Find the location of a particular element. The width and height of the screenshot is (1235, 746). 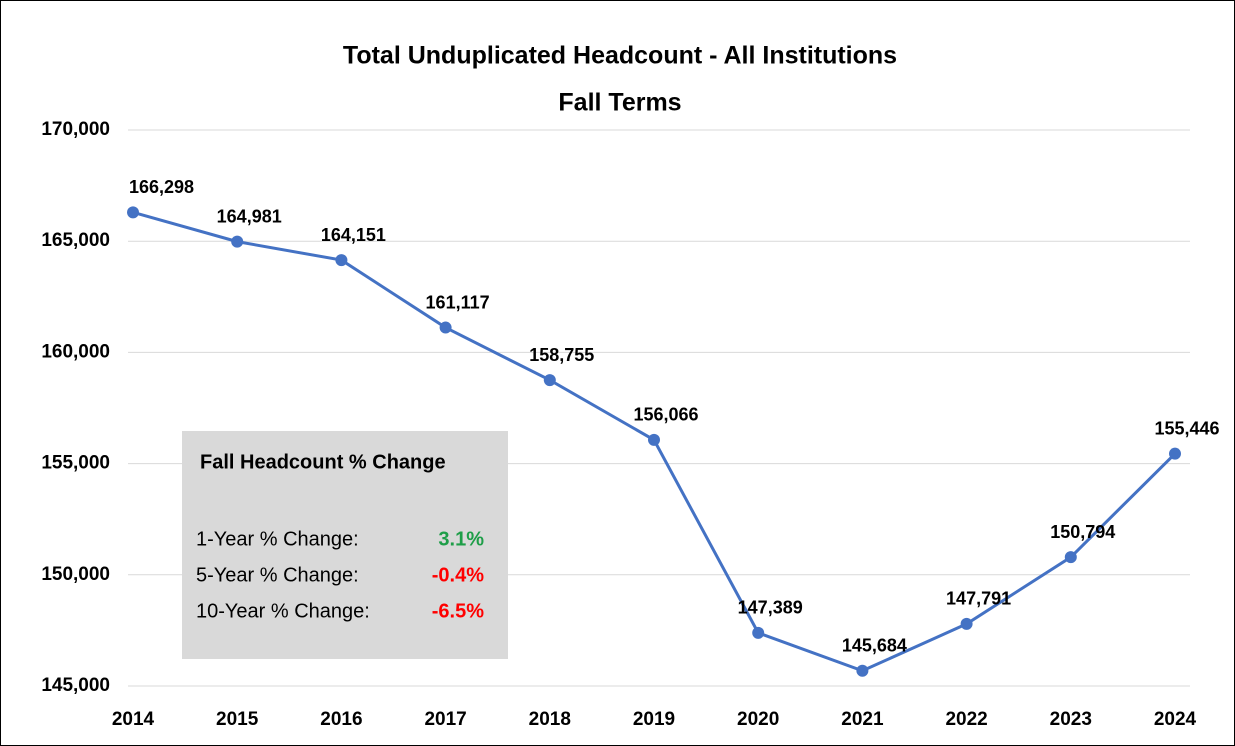

data-label: 155,446 is located at coordinates (1186, 428).